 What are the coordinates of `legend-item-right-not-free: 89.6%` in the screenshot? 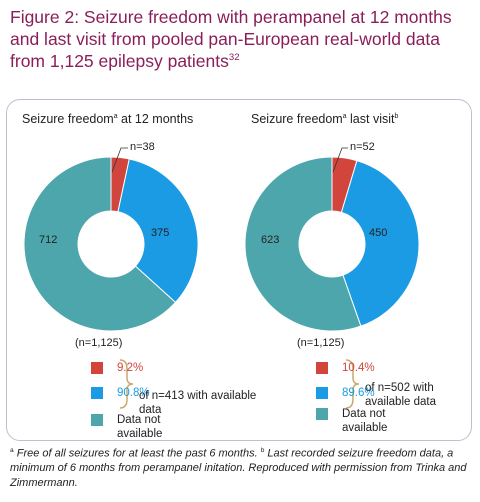 It's located at (345, 393).